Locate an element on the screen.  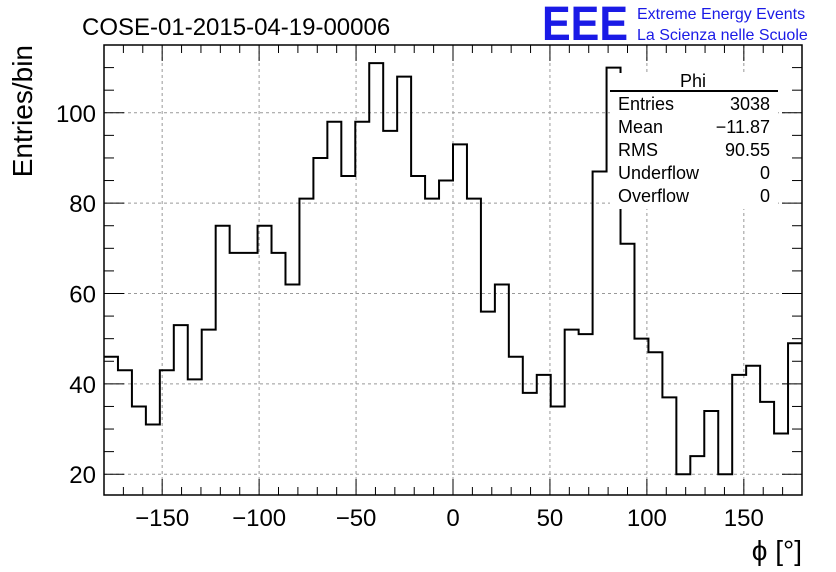
eee-logo-letters: EEE is located at coordinates (585, 25).